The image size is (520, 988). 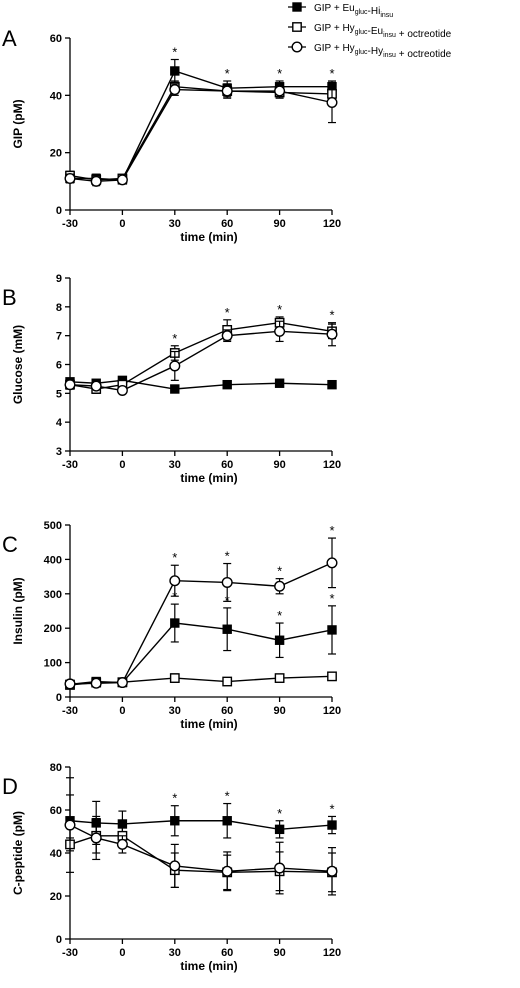 What do you see at coordinates (18, 853) in the screenshot?
I see `y-axis-title: C-peptide (pM)` at bounding box center [18, 853].